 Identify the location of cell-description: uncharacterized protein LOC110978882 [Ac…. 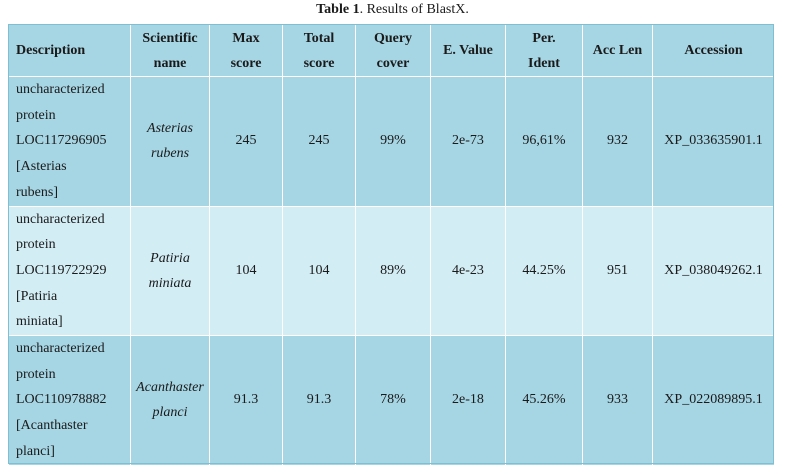
(69, 400).